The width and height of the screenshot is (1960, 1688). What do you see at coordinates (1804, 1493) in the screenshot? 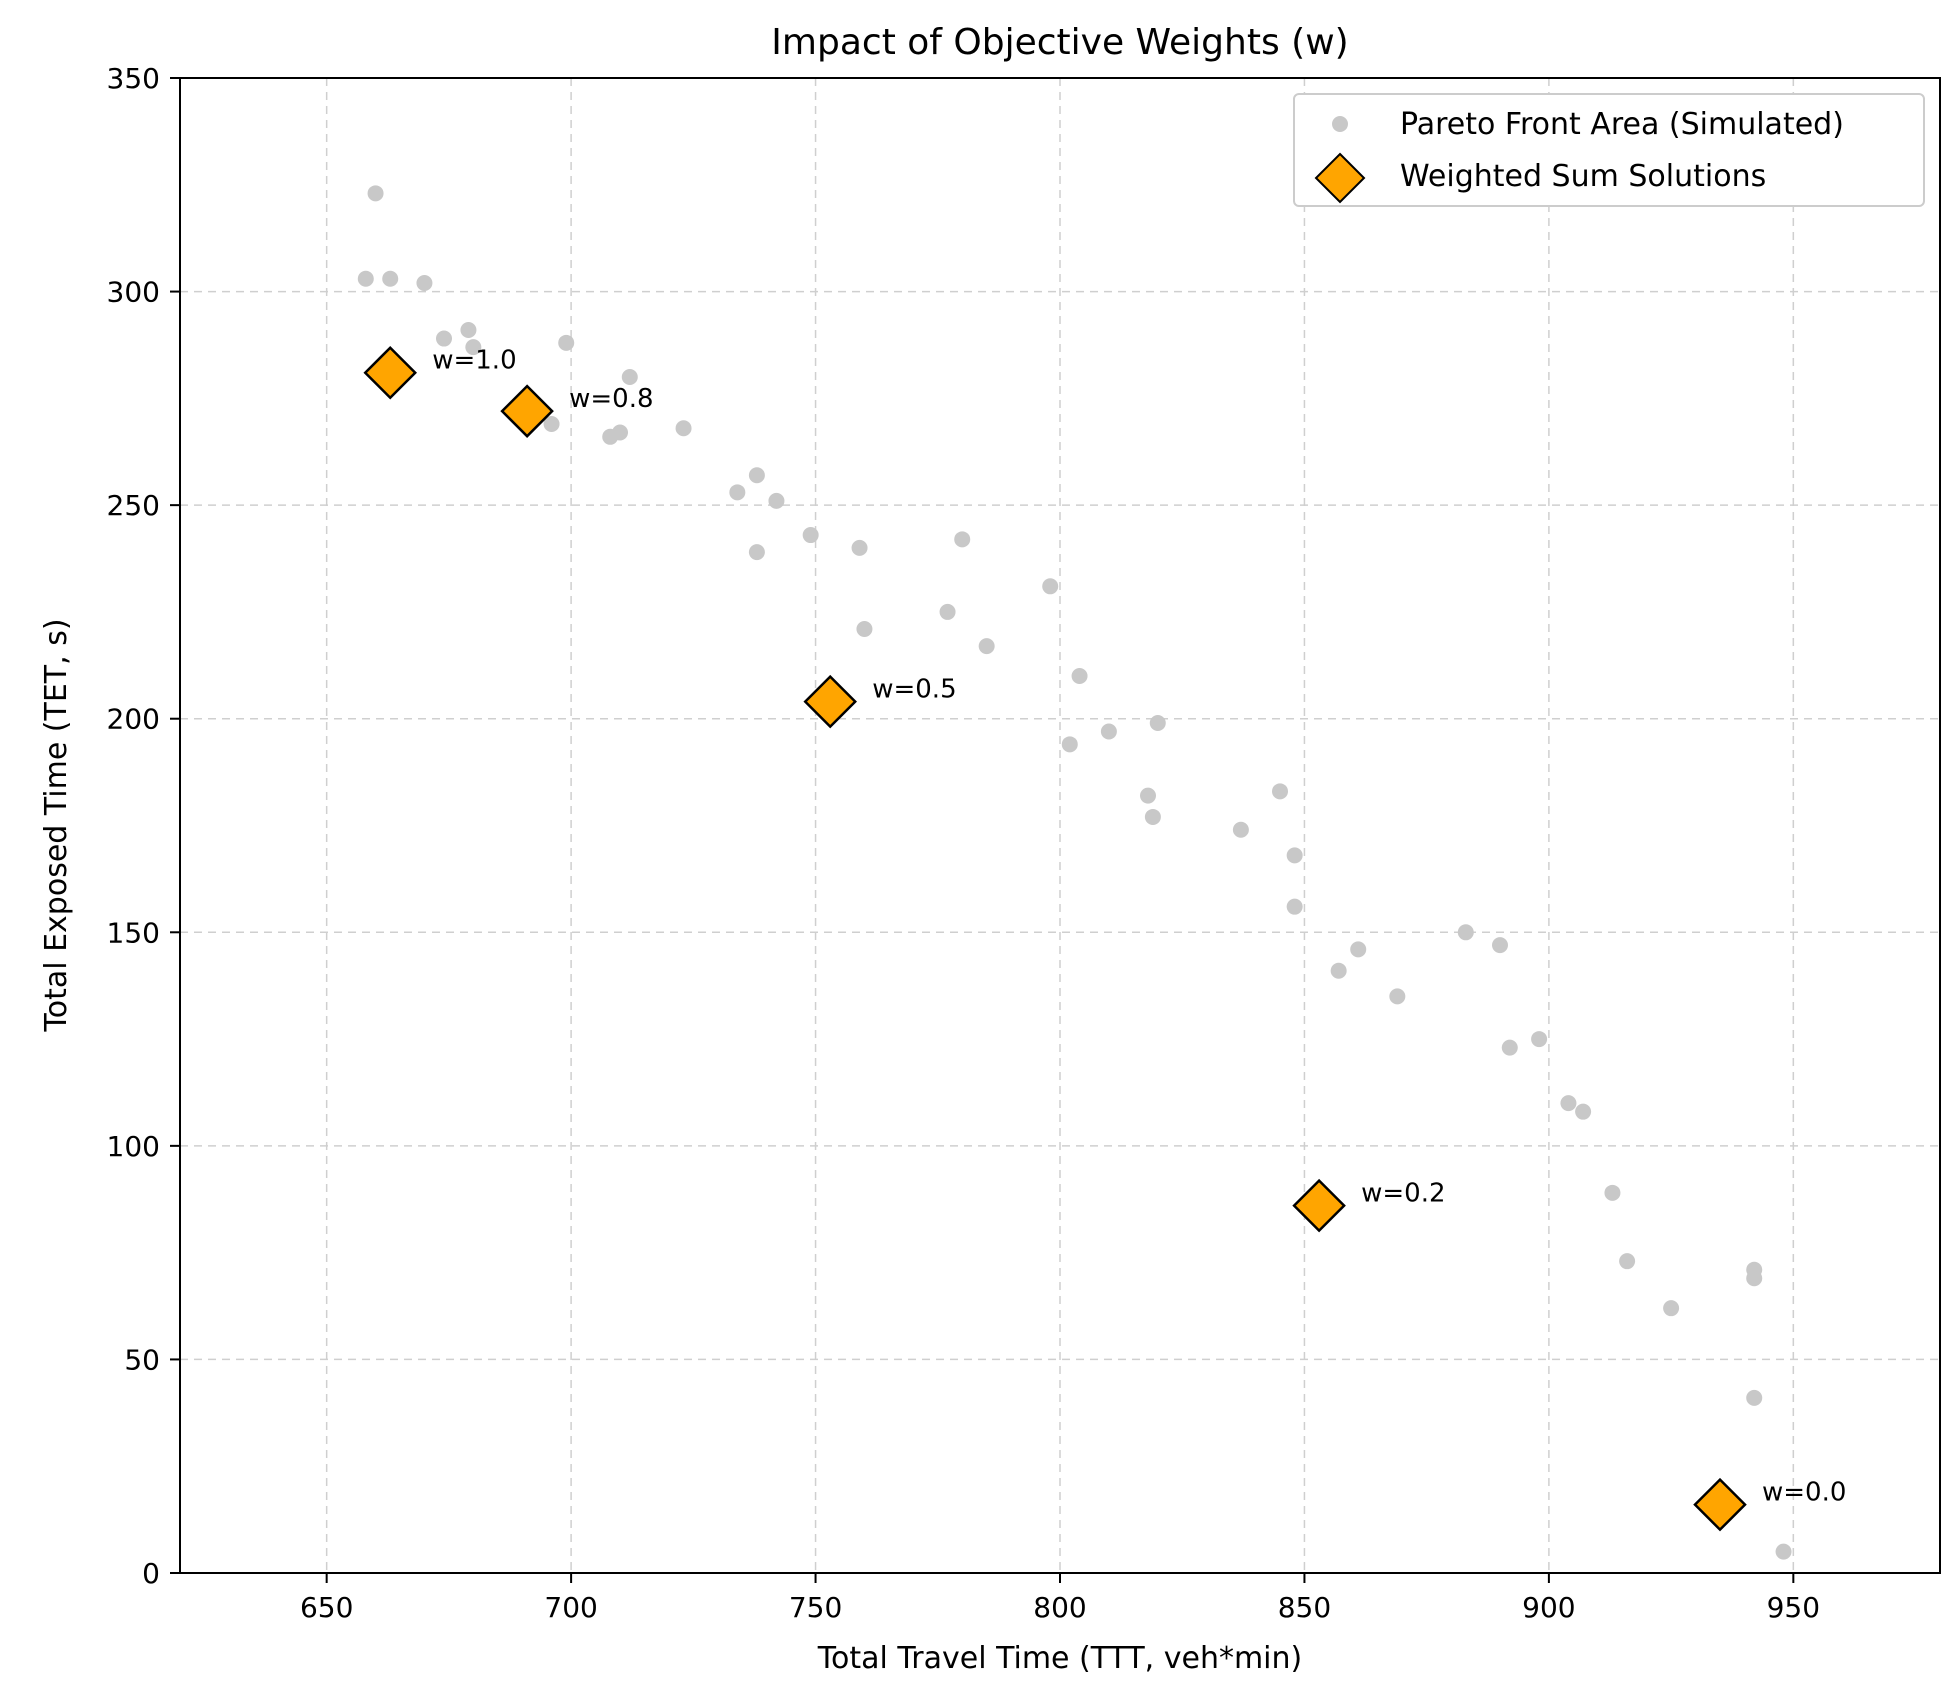
I see `weighted-point-label: w=0.0` at bounding box center [1804, 1493].